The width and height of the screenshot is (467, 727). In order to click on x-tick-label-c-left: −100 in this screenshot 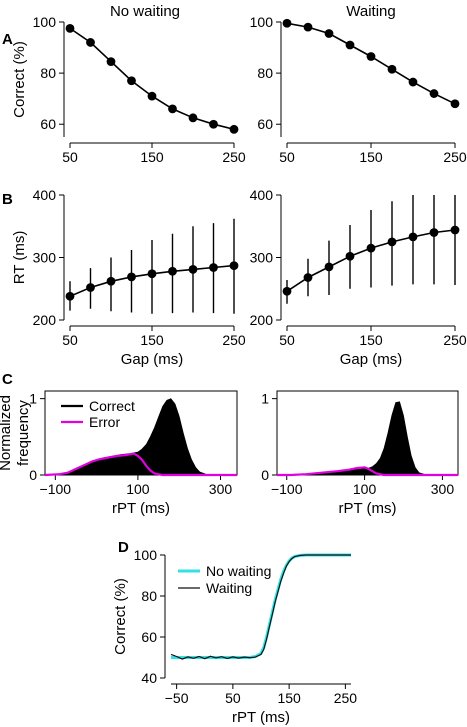, I will do `click(56, 489)`.